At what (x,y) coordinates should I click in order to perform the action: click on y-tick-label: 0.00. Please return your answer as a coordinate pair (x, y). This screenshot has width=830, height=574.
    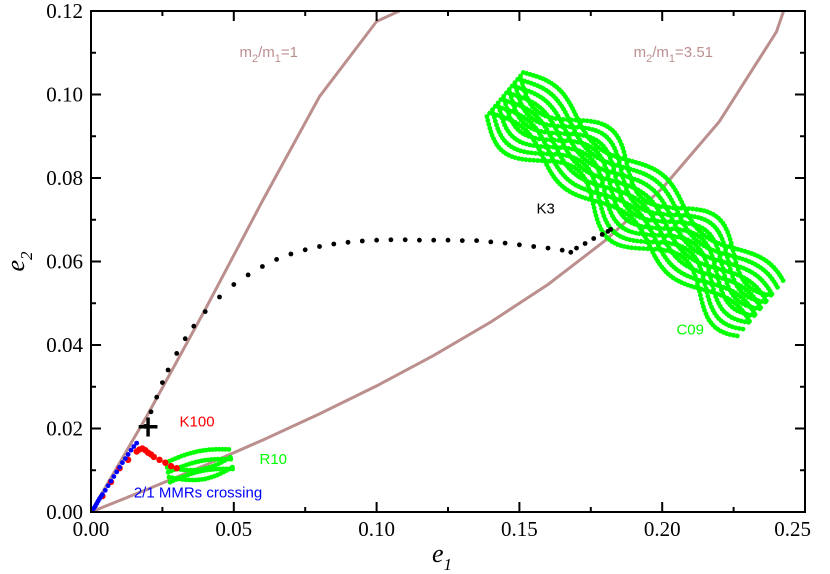
    Looking at the image, I should click on (64, 512).